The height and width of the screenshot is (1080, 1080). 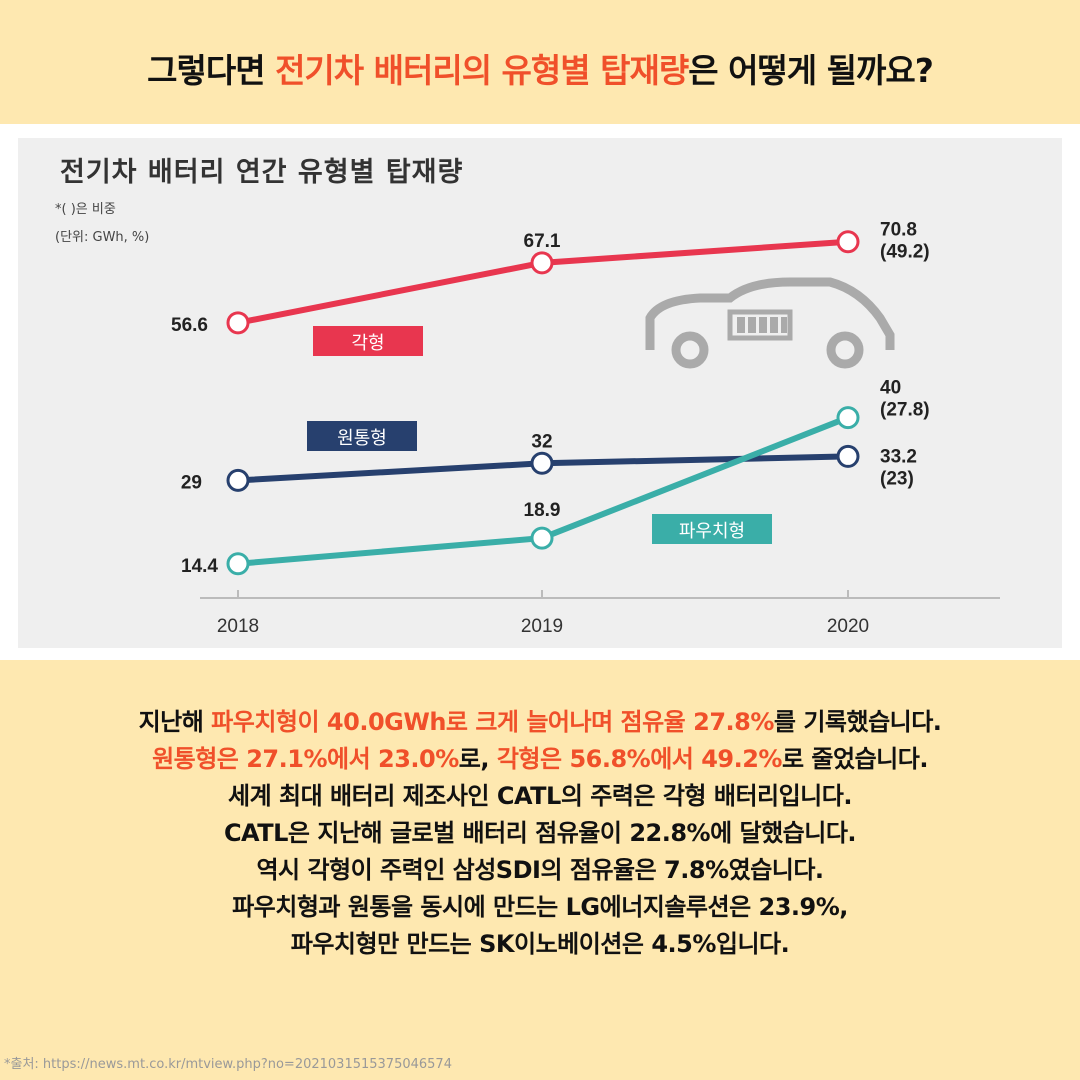 What do you see at coordinates (905, 252) in the screenshot?
I see `share-label: (49.2)` at bounding box center [905, 252].